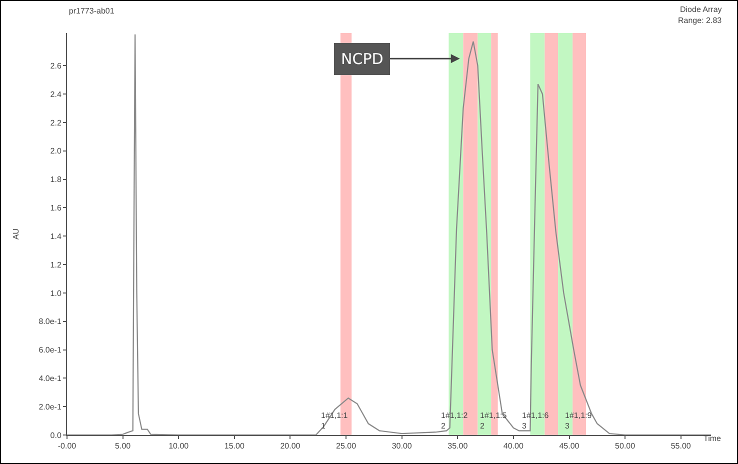 This screenshot has width=738, height=464. Describe the element at coordinates (15, 234) in the screenshot. I see `y-axis-title: AU` at that location.